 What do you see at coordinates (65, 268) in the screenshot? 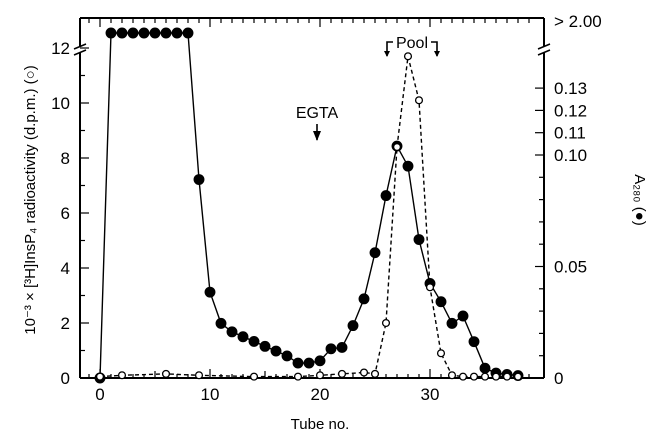
I see `y-left-tick-label: 4` at bounding box center [65, 268].